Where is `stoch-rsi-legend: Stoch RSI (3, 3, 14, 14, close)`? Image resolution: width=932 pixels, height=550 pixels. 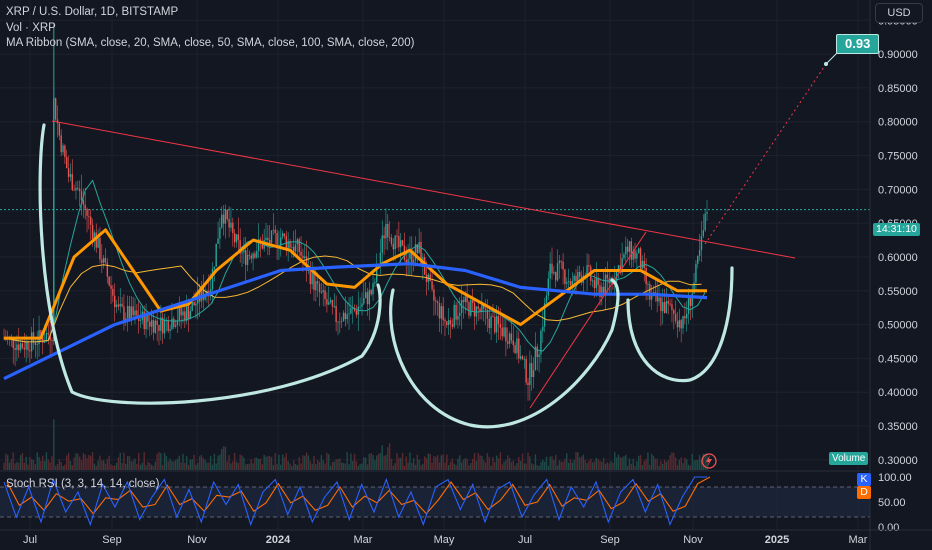
stoch-rsi-legend: Stoch RSI (3, 3, 14, 14, close) is located at coordinates (83, 484).